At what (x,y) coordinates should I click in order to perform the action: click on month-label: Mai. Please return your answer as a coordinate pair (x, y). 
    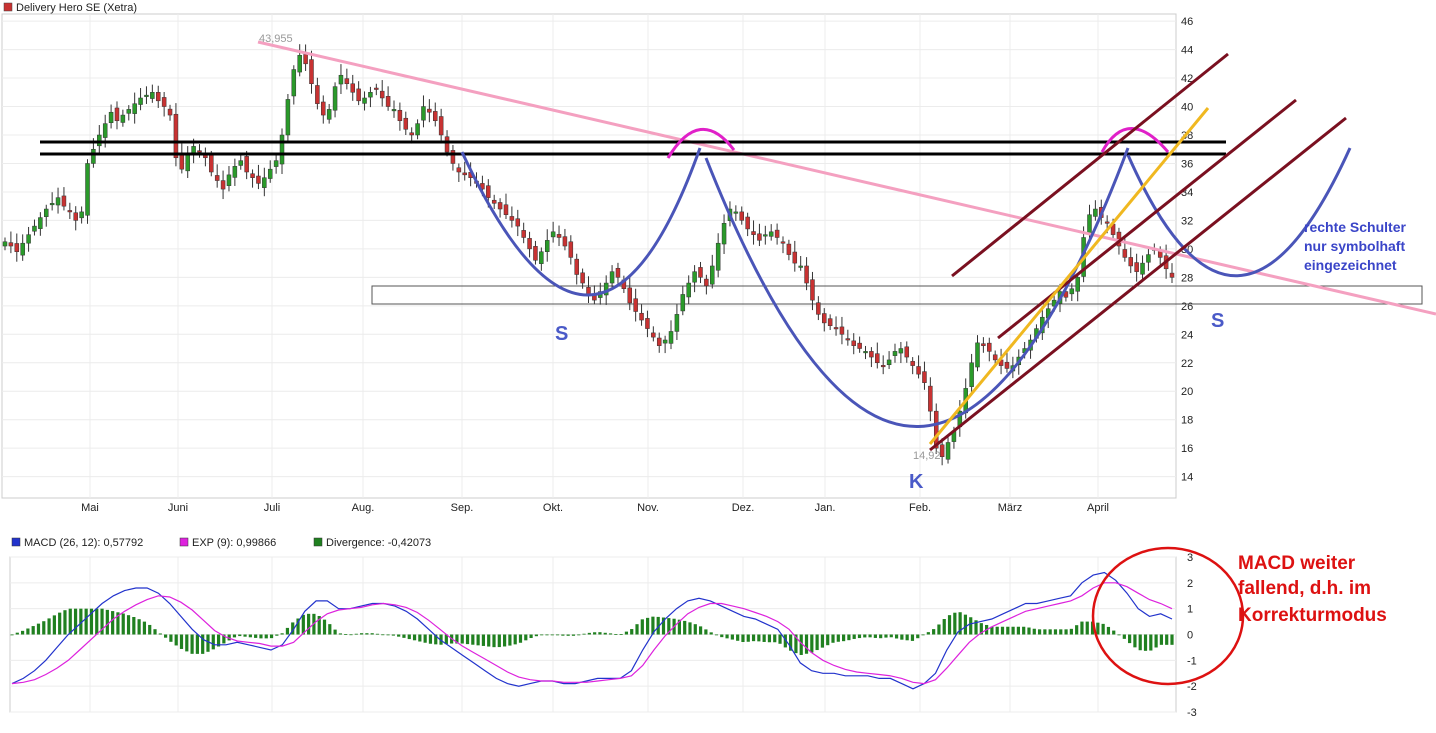
    Looking at the image, I should click on (90, 508).